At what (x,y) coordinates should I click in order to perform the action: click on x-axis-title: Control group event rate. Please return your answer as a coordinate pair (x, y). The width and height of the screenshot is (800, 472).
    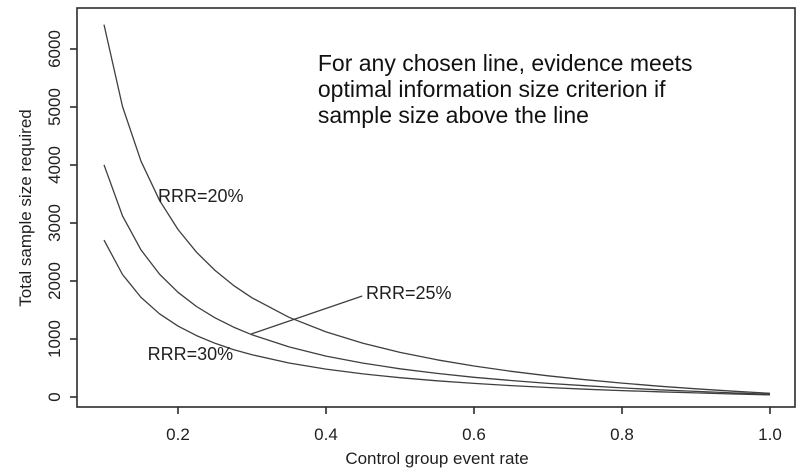
    Looking at the image, I should click on (436, 458).